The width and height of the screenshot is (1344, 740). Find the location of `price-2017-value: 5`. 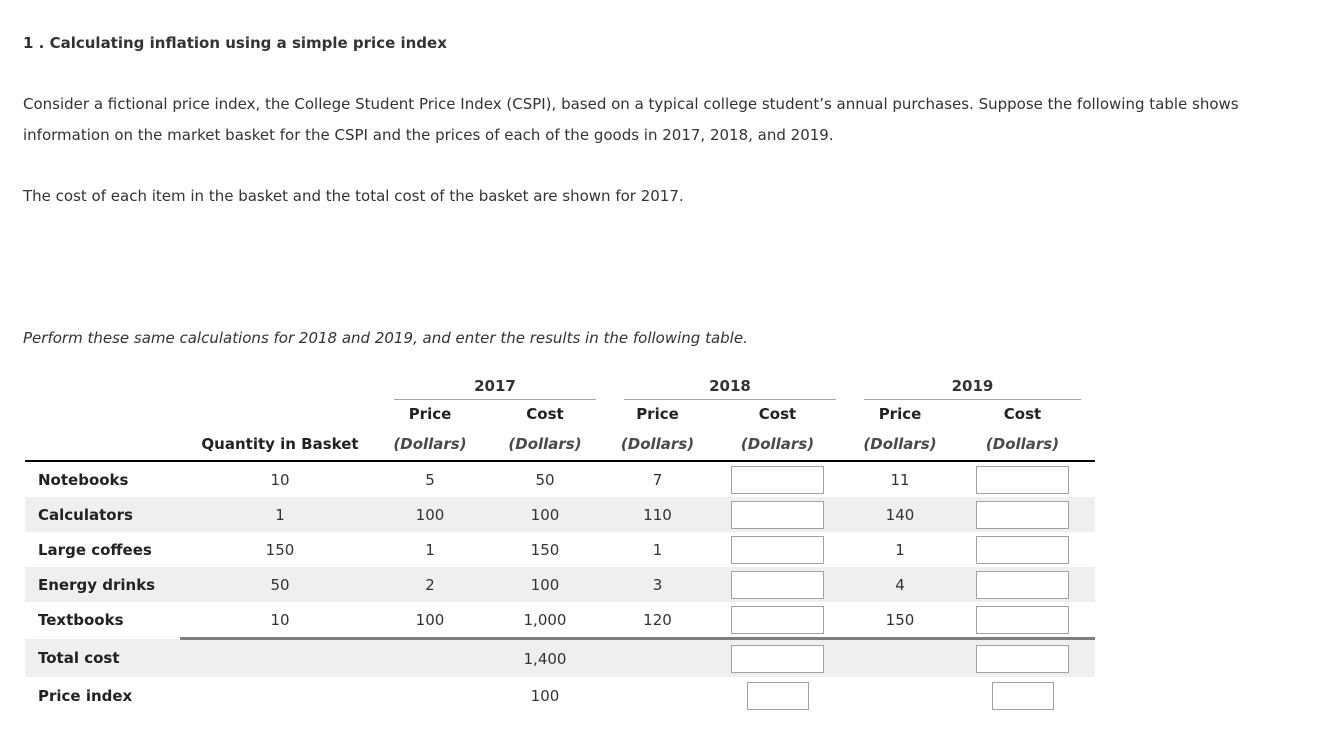

price-2017-value: 5 is located at coordinates (430, 479).